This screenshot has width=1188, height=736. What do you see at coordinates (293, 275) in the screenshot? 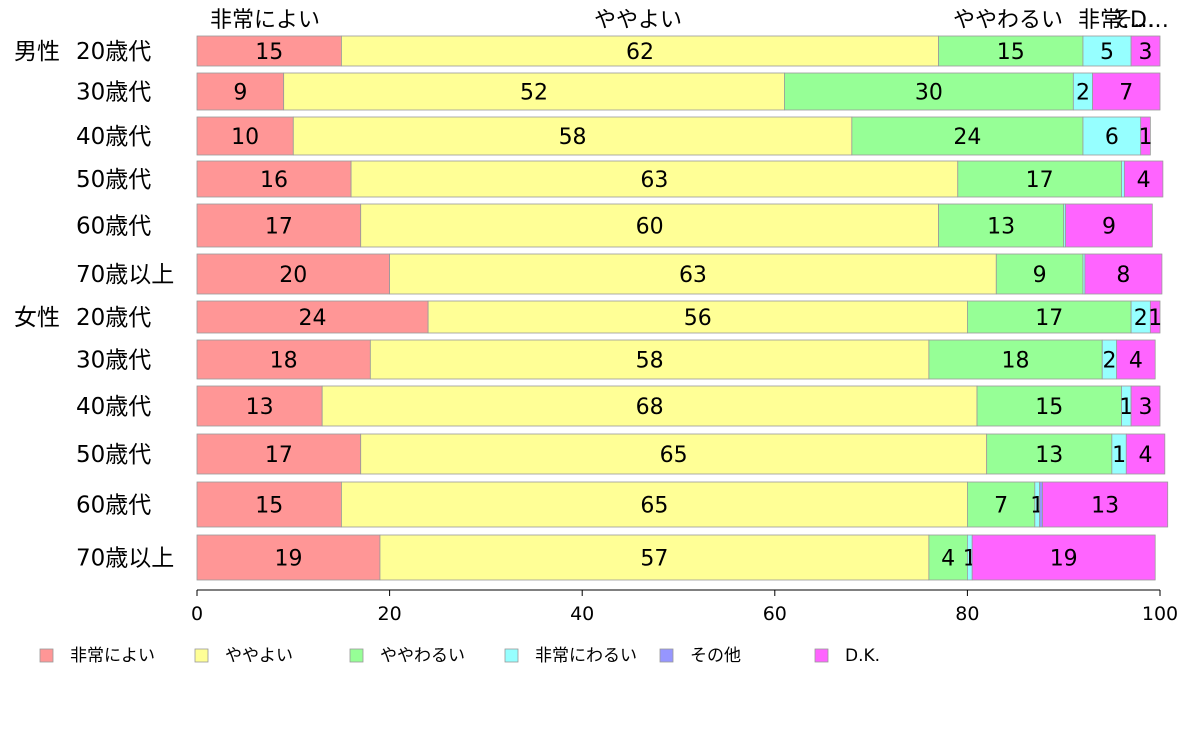
I see `data-label: 20` at bounding box center [293, 275].